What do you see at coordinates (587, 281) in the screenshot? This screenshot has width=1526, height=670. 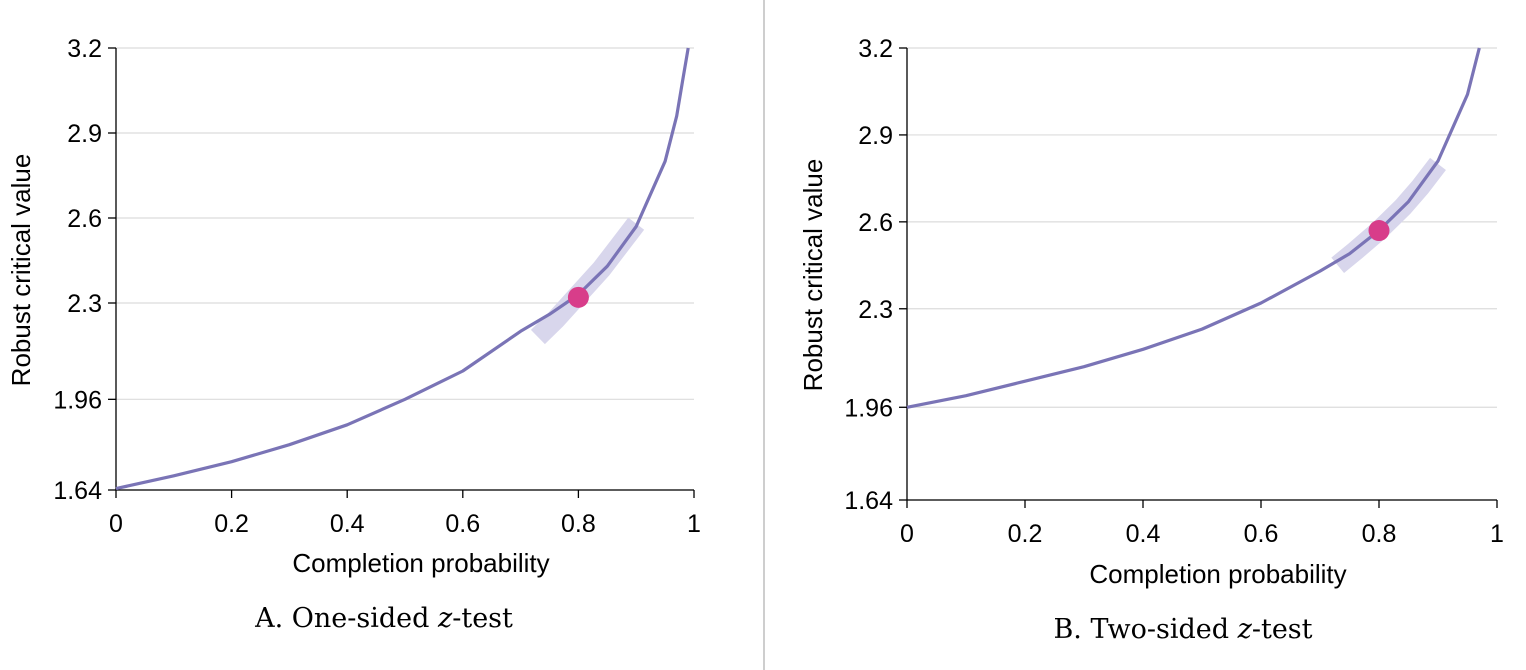 I see `uncertainty-band` at bounding box center [587, 281].